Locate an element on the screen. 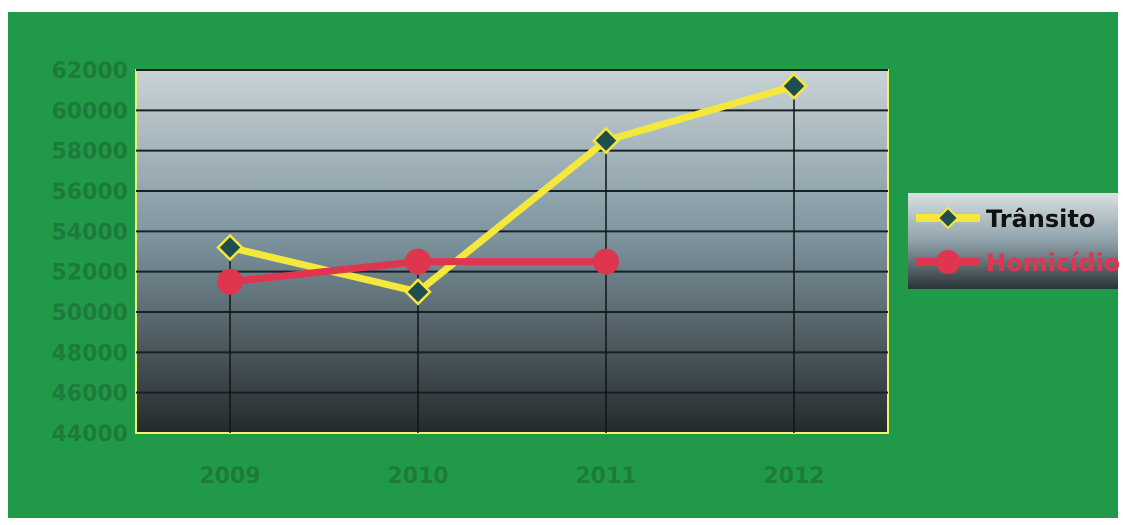 This screenshot has height=525, width=1123. y-tick-label: 60000 is located at coordinates (89, 111).